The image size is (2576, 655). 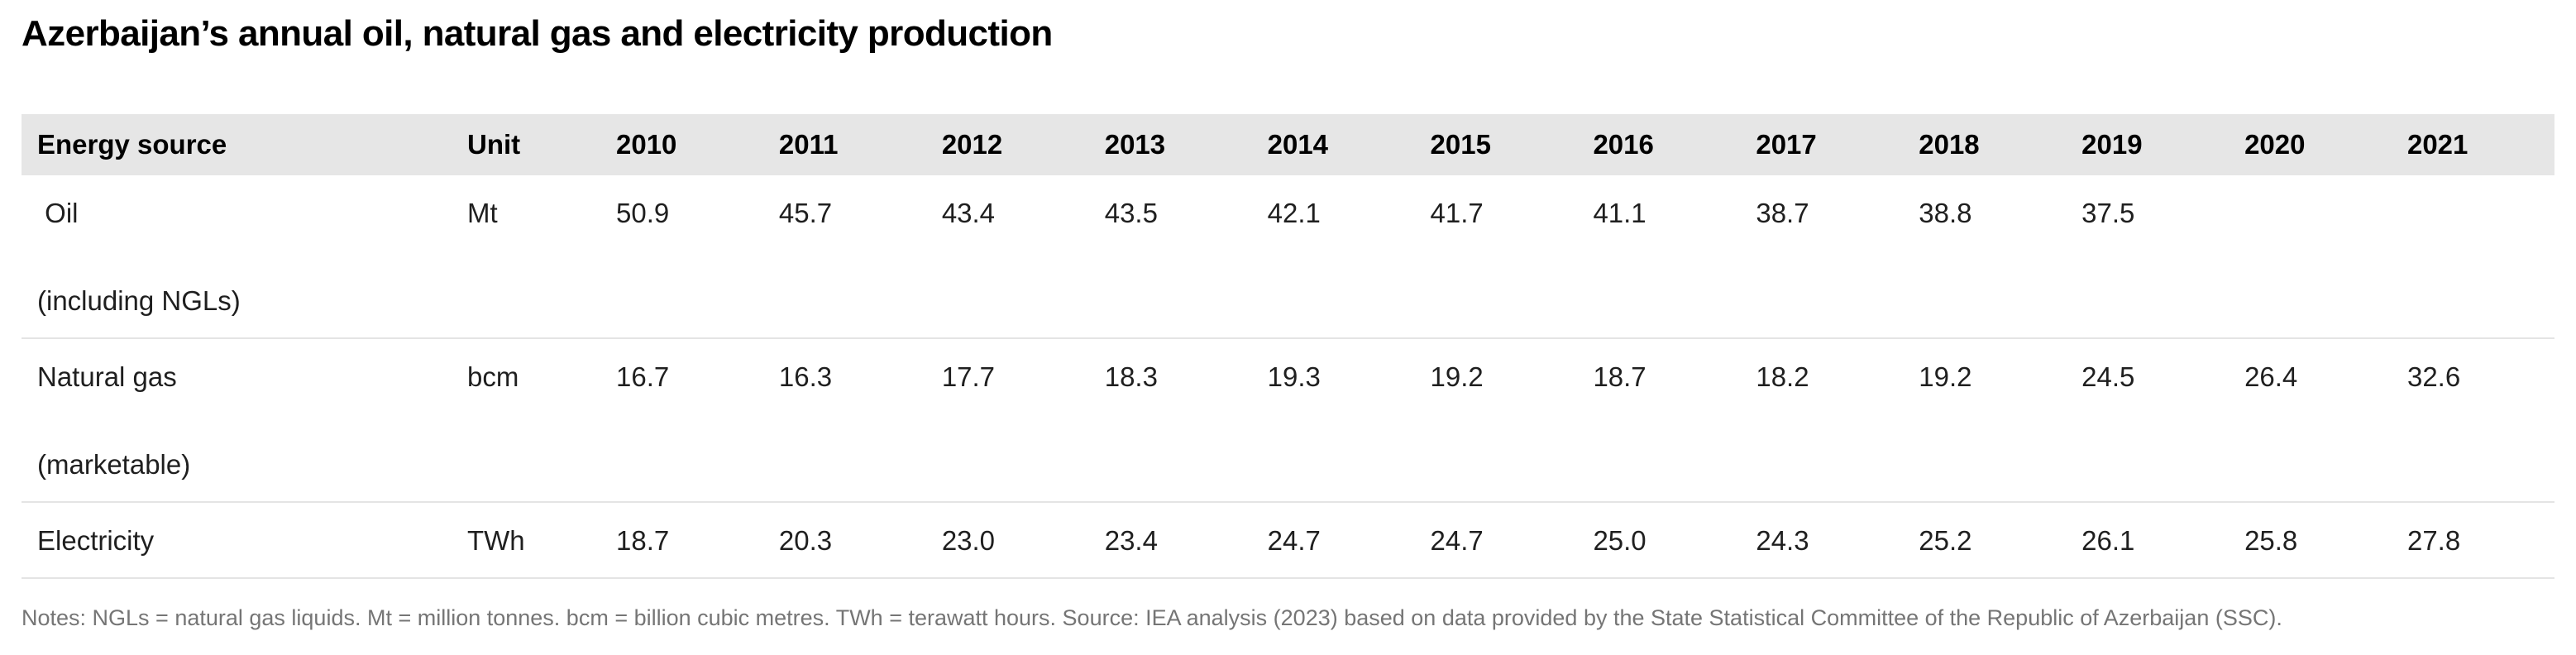 What do you see at coordinates (237, 144) in the screenshot?
I see `column-header-energy-source: Energy source` at bounding box center [237, 144].